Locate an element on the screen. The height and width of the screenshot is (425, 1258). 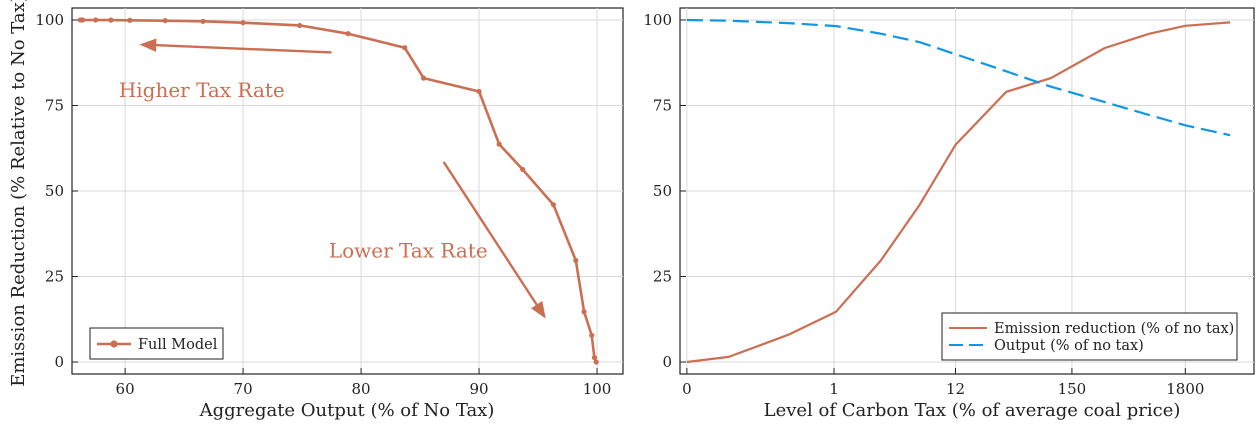
right-y-tick-label: 100 is located at coordinates (657, 20).